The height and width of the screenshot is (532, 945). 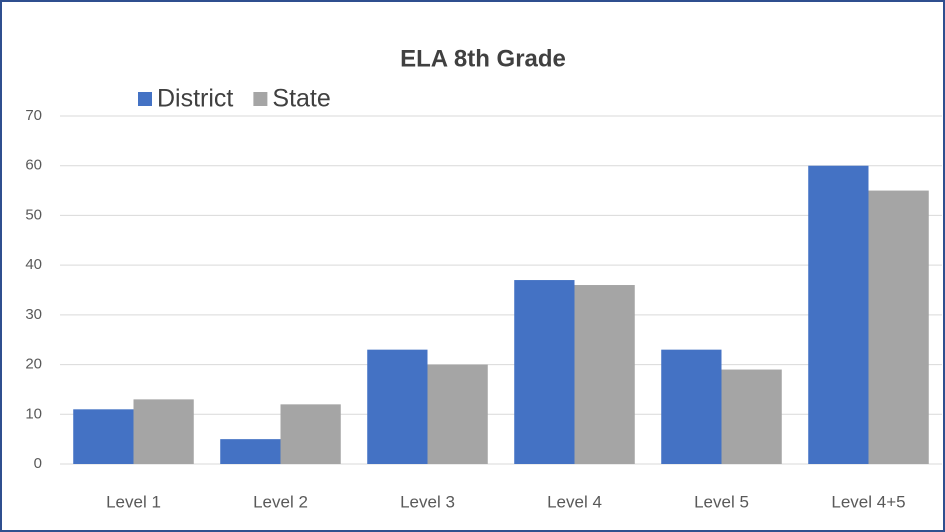 What do you see at coordinates (133, 501) in the screenshot?
I see `x-tick-label: Level 1` at bounding box center [133, 501].